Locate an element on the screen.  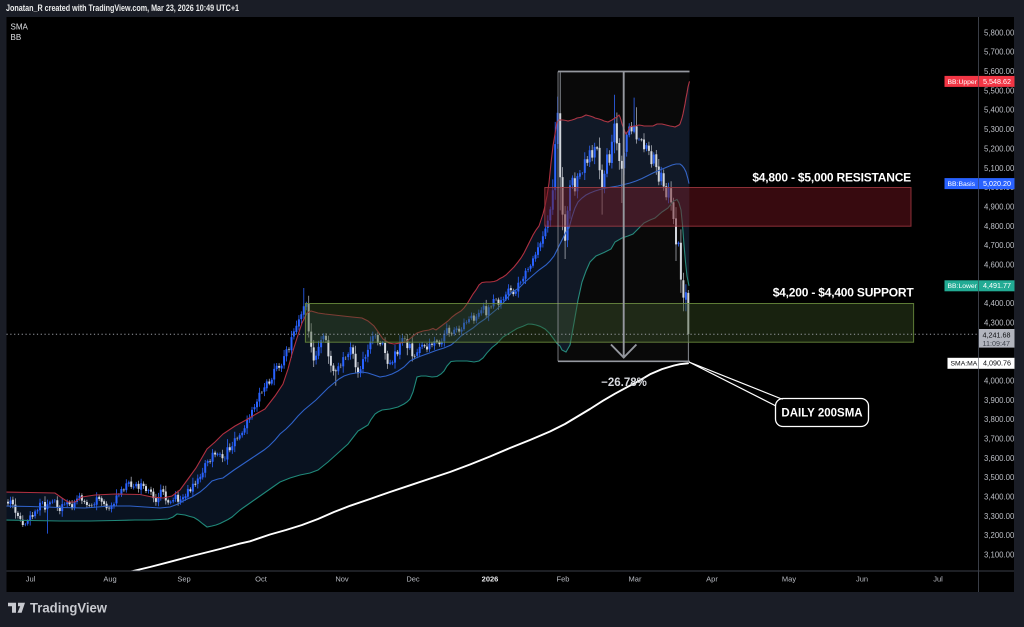
svg-text: Sep is located at coordinates (183, 579).